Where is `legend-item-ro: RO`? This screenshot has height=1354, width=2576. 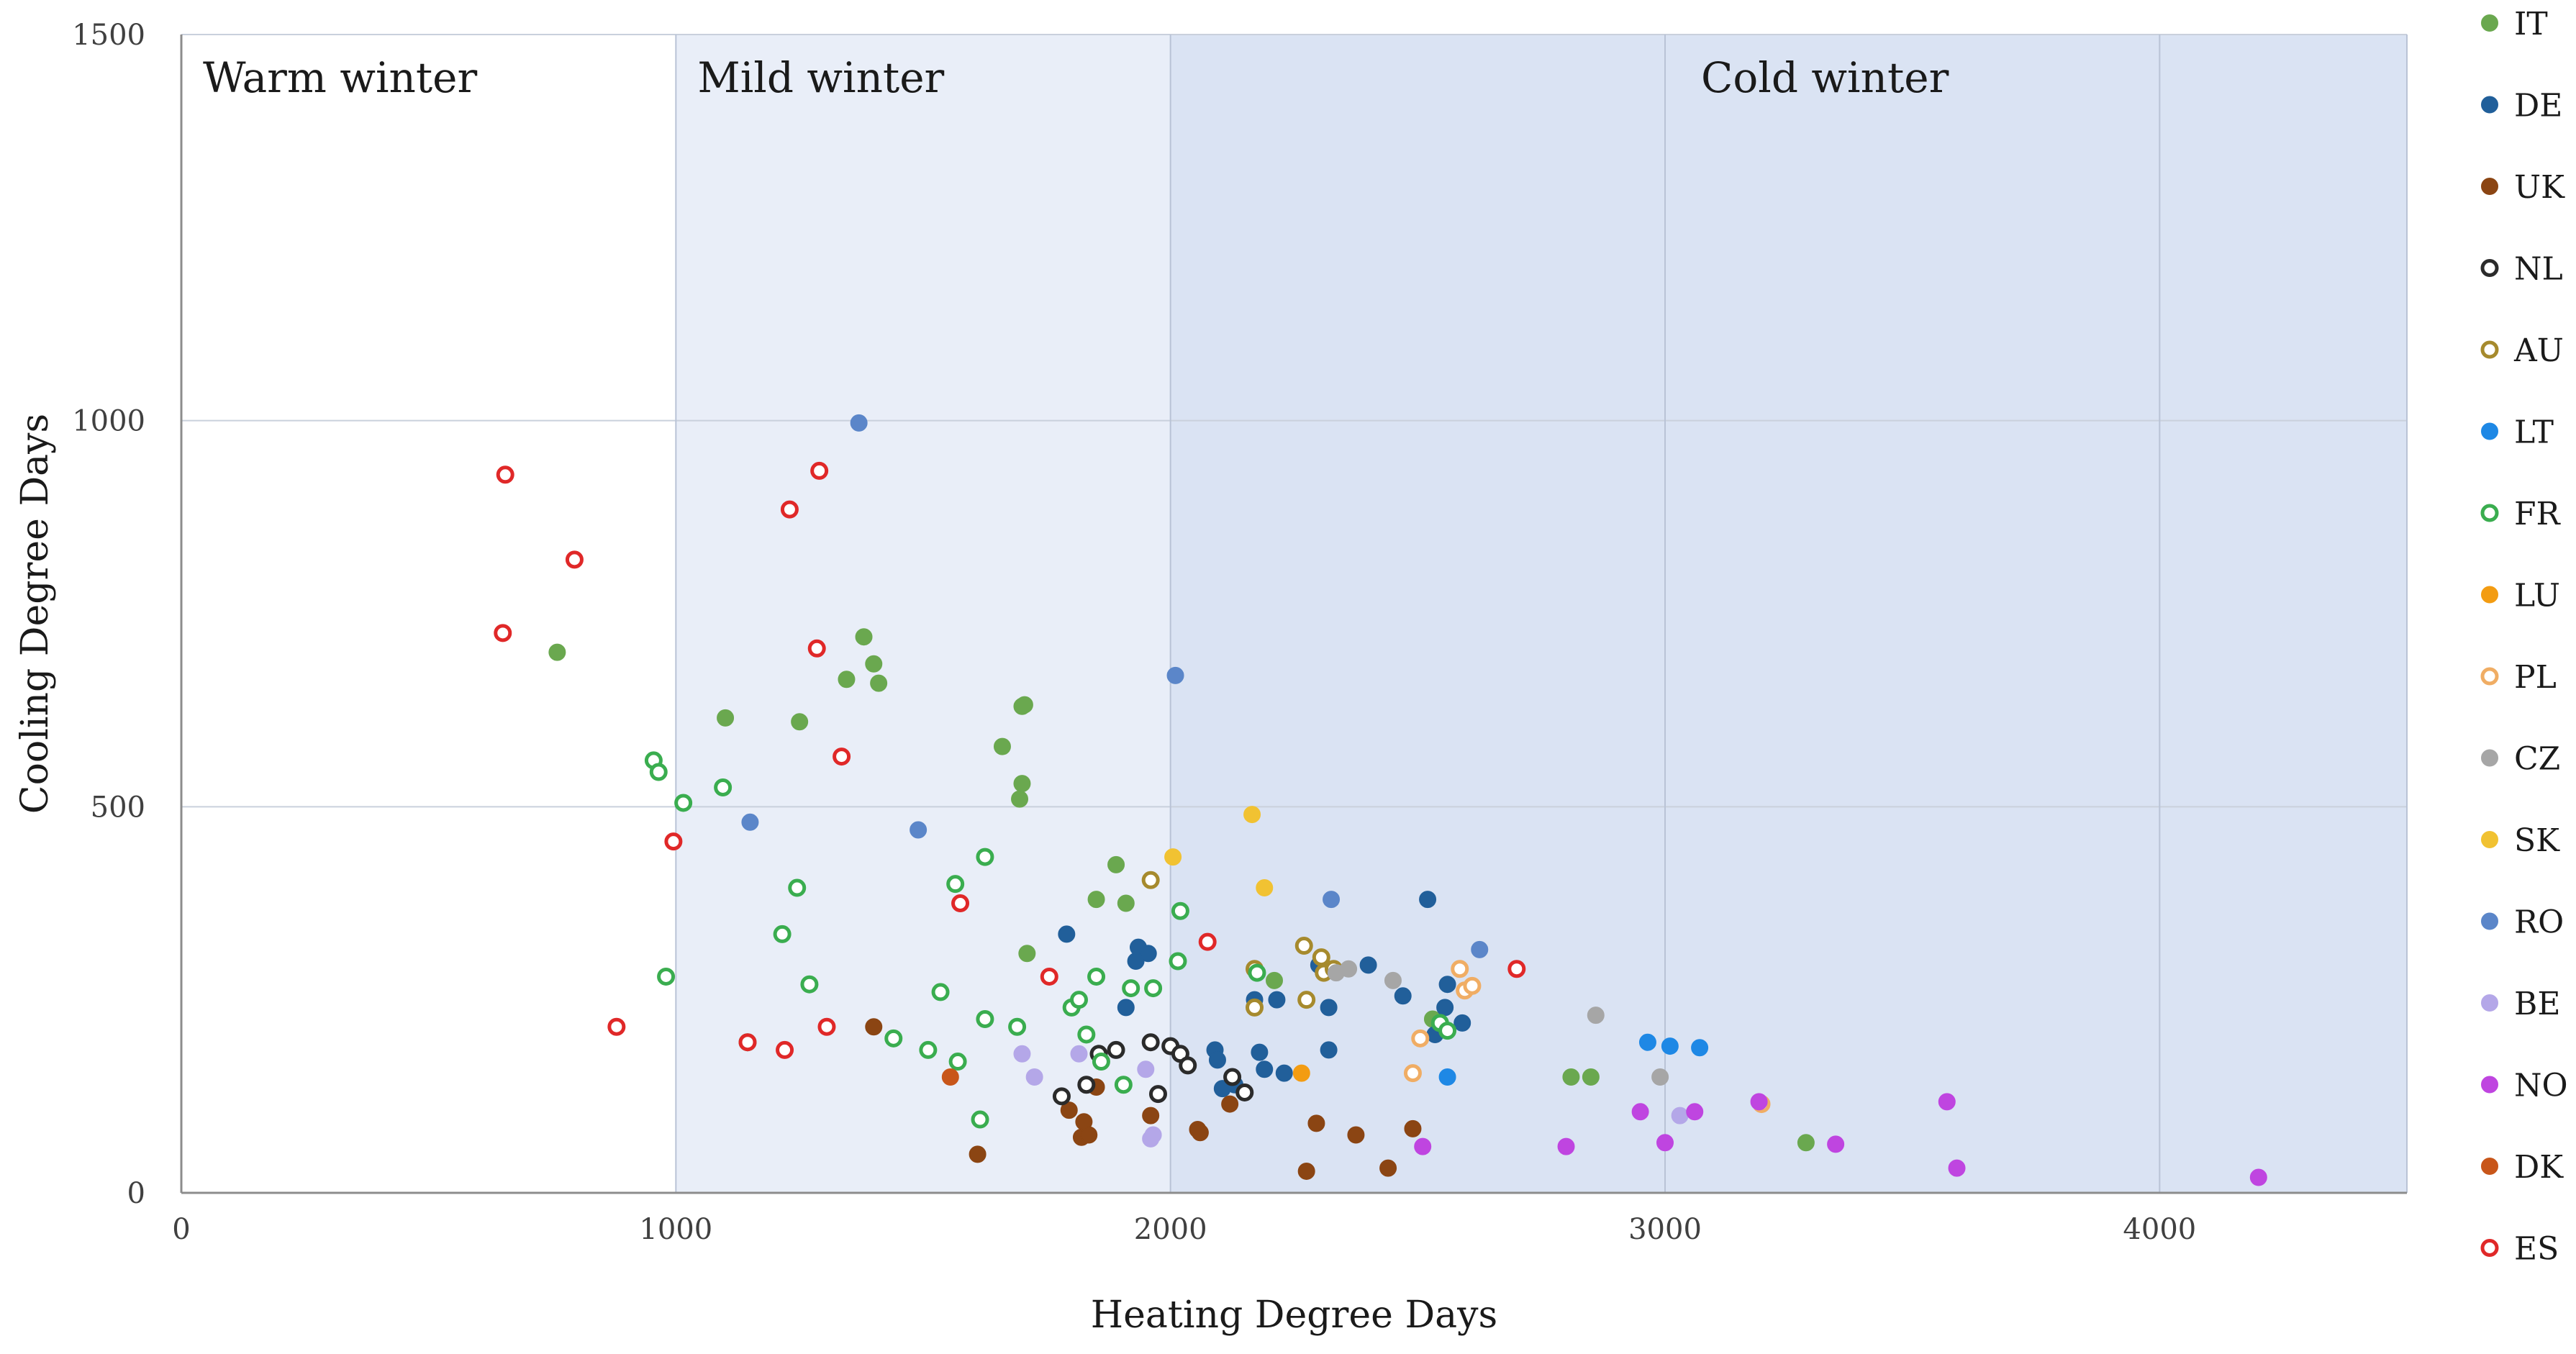
legend-item-ro: RO is located at coordinates (2522, 922).